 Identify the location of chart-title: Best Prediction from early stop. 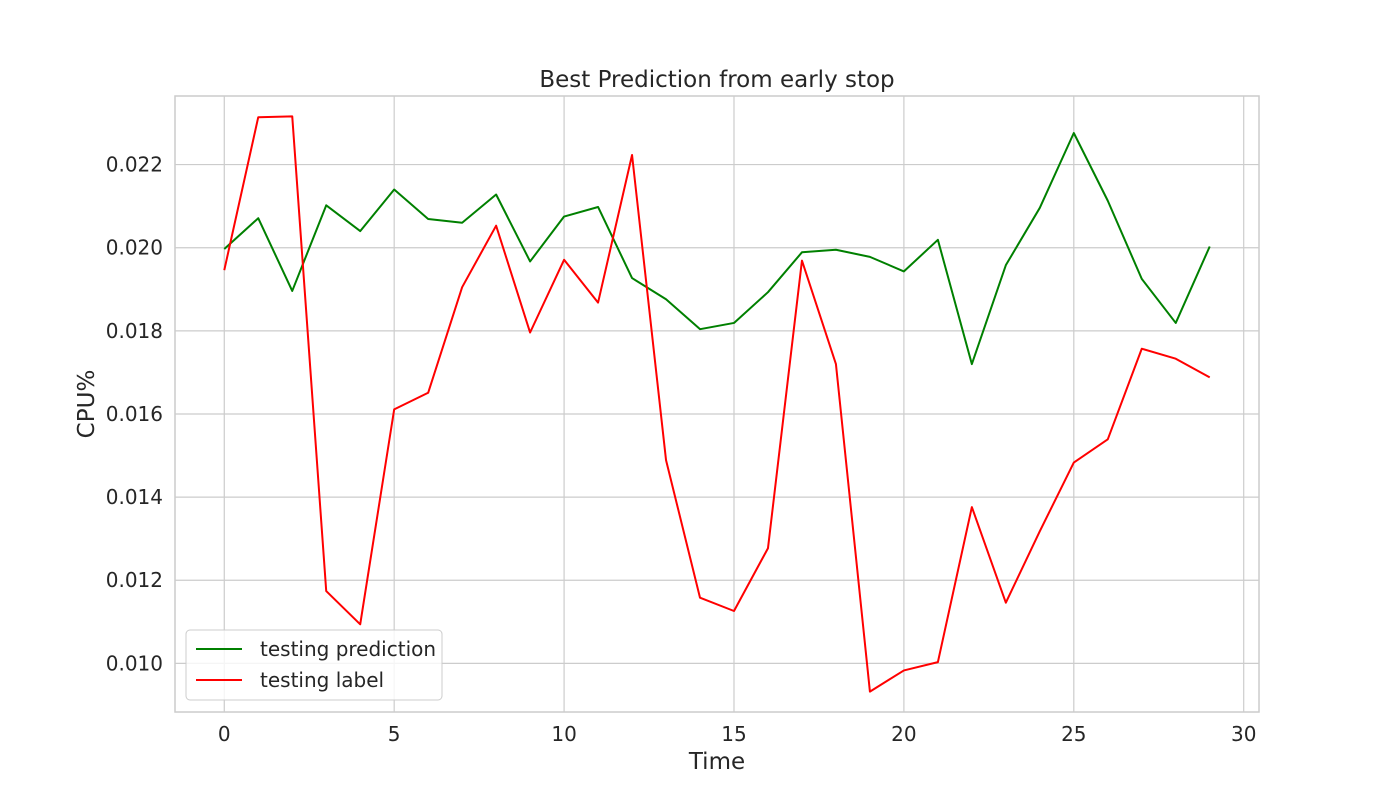
(716, 80).